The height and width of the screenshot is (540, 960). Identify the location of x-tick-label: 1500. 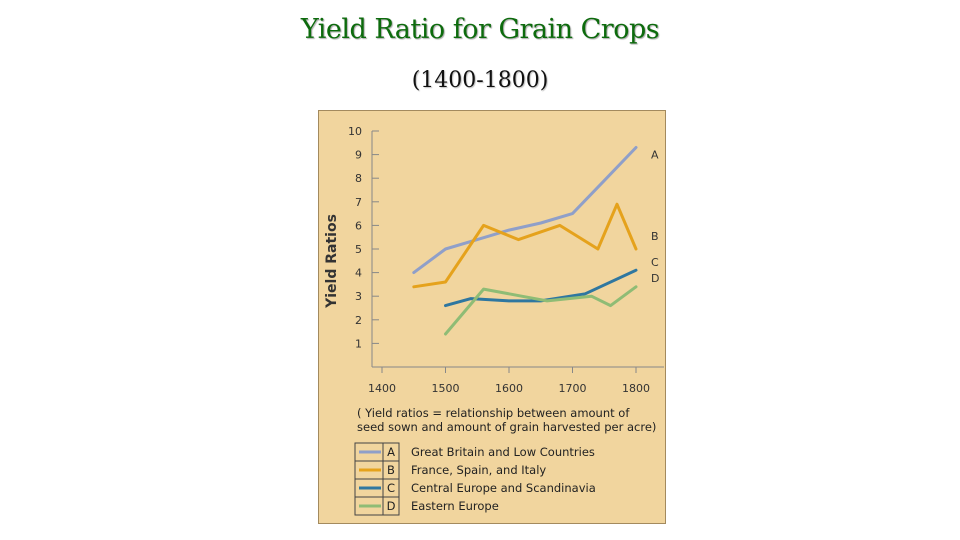
(446, 388).